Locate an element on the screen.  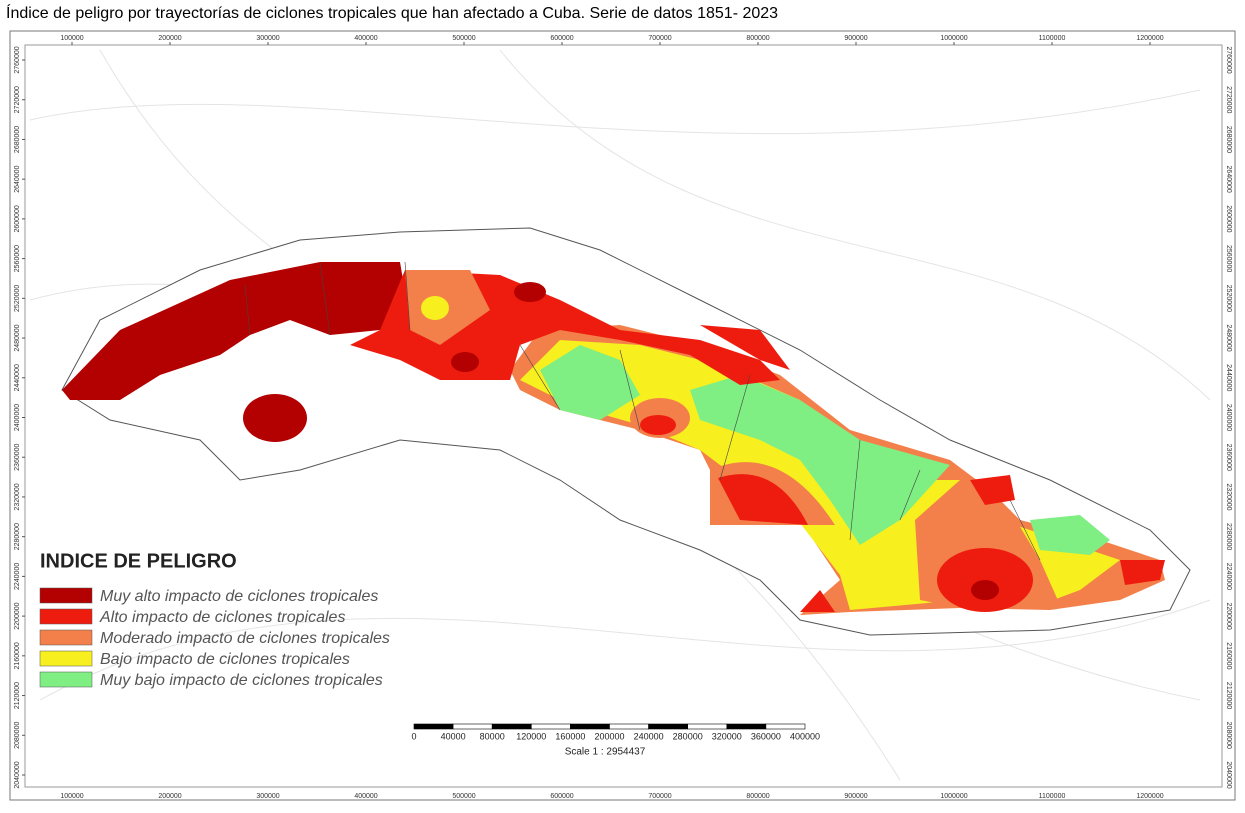
scale-text: Scale 1 : 2954437 is located at coordinates (605, 752).